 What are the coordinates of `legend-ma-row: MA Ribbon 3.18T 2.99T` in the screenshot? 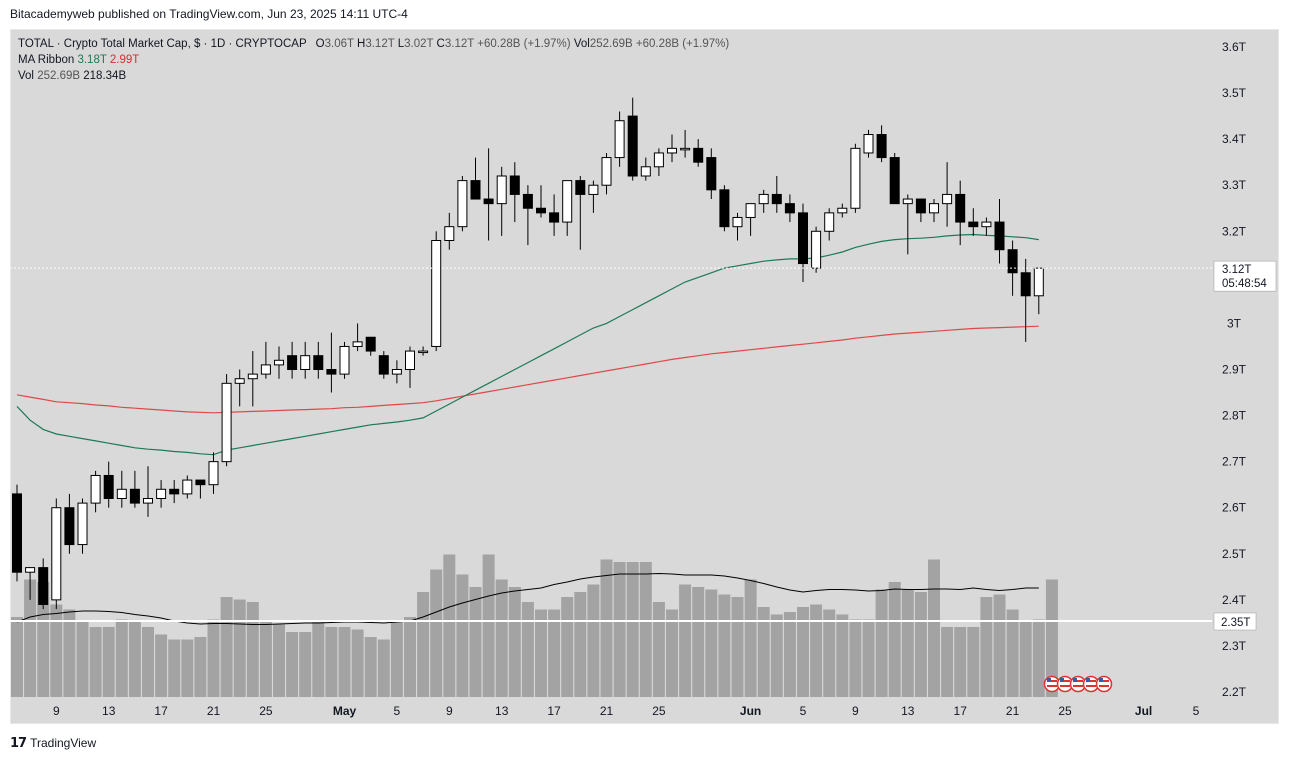 It's located at (373, 60).